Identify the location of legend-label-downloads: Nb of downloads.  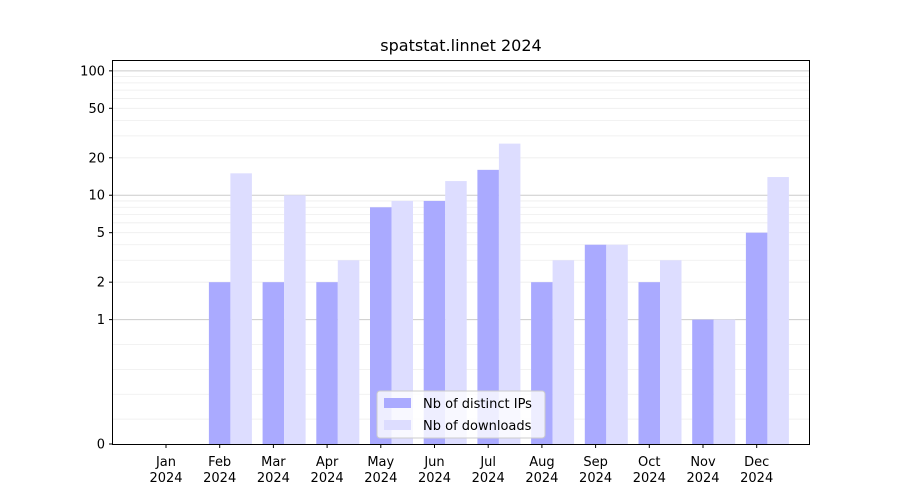
(477, 426).